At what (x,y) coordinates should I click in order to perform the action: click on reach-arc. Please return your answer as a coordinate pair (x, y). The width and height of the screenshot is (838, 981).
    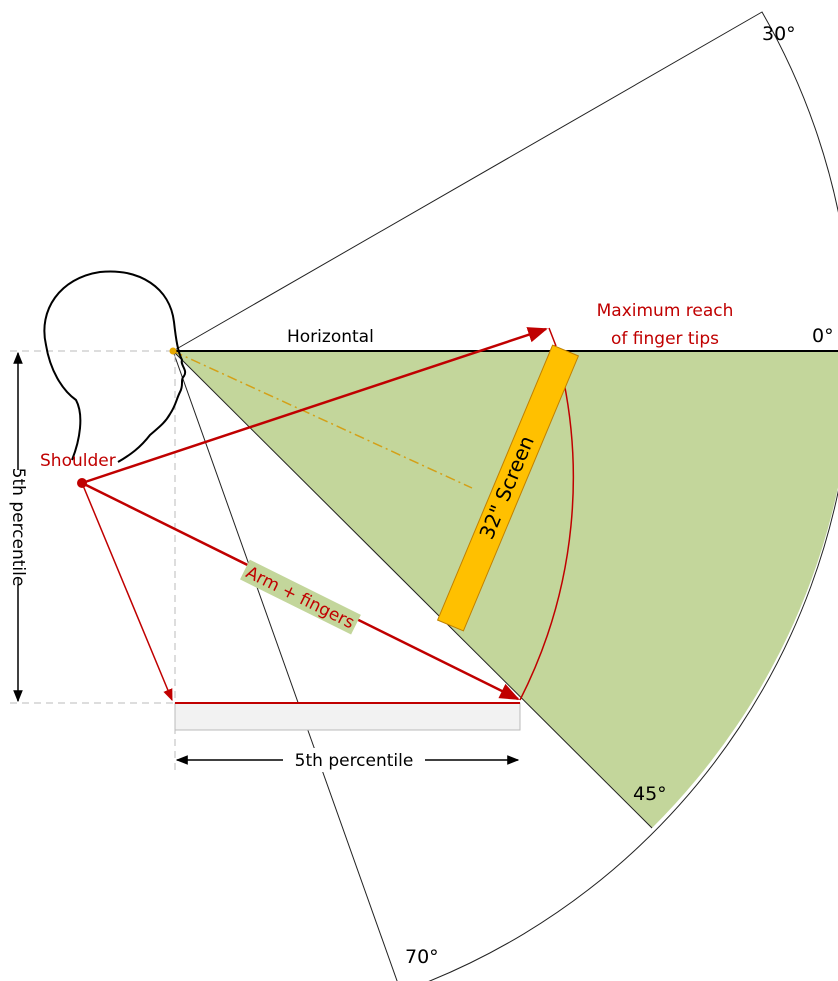
    Looking at the image, I should click on (547, 522).